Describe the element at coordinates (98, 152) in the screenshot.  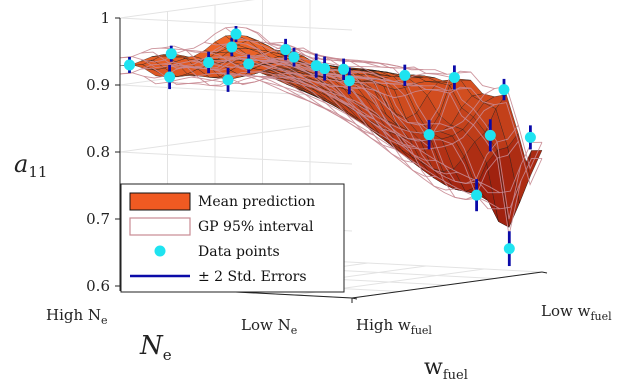
I see `z-tick-label-2: 0.8` at that location.